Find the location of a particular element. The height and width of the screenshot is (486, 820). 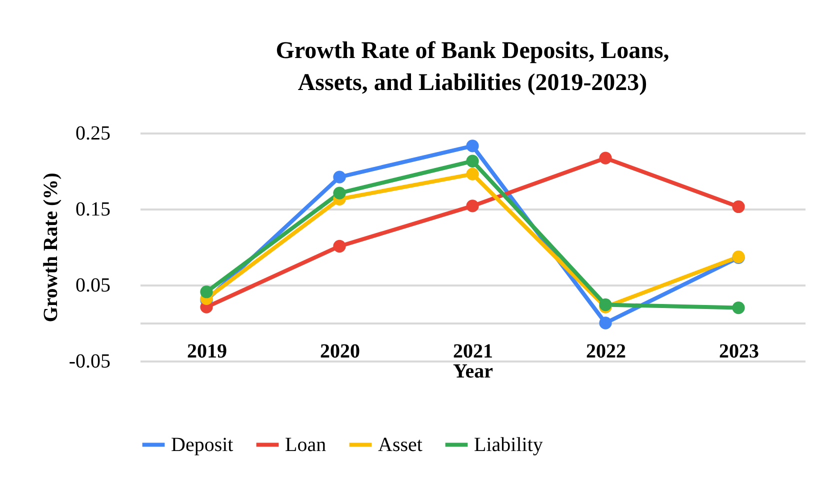

legend-label: Loan is located at coordinates (305, 445).